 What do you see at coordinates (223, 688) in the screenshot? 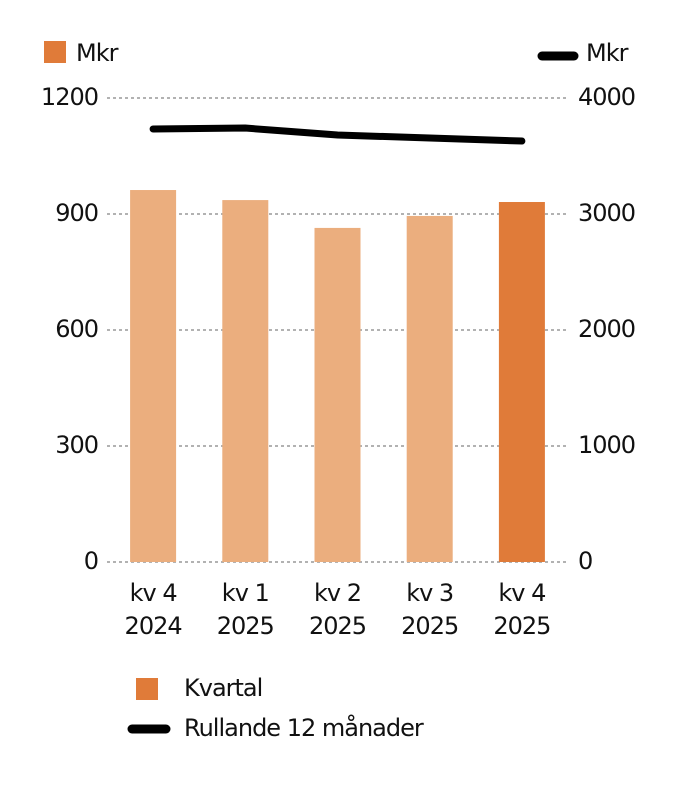
I see `legend-label: Kvartal` at bounding box center [223, 688].